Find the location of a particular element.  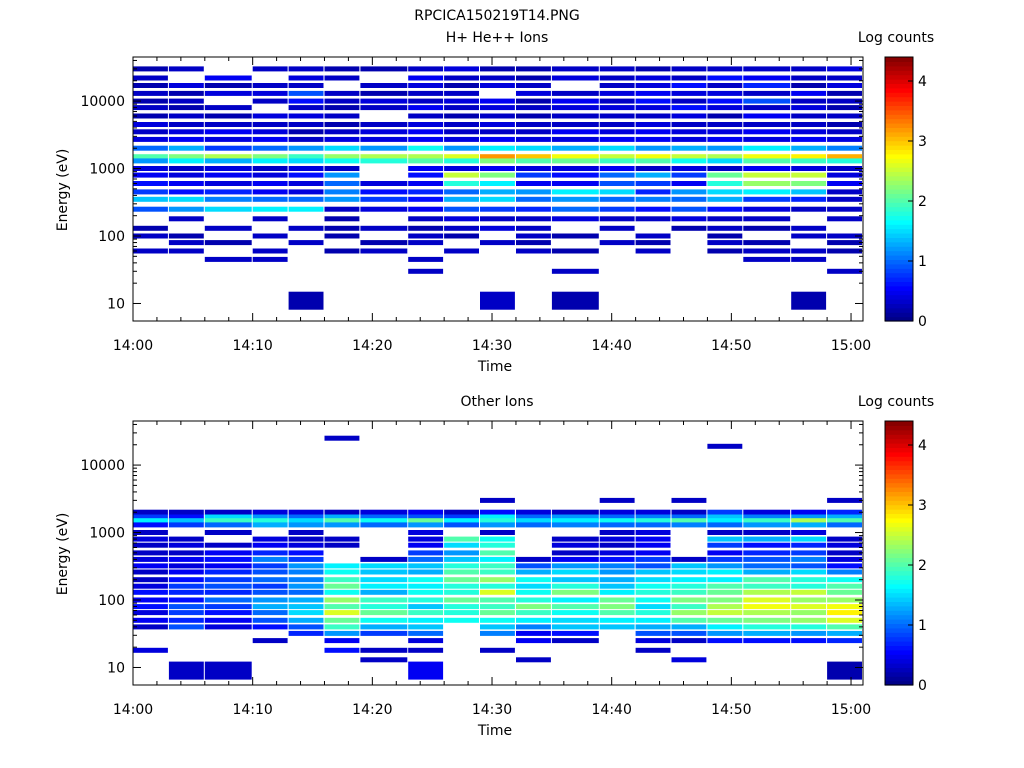

x-axis-label: Time is located at coordinates (494, 731).